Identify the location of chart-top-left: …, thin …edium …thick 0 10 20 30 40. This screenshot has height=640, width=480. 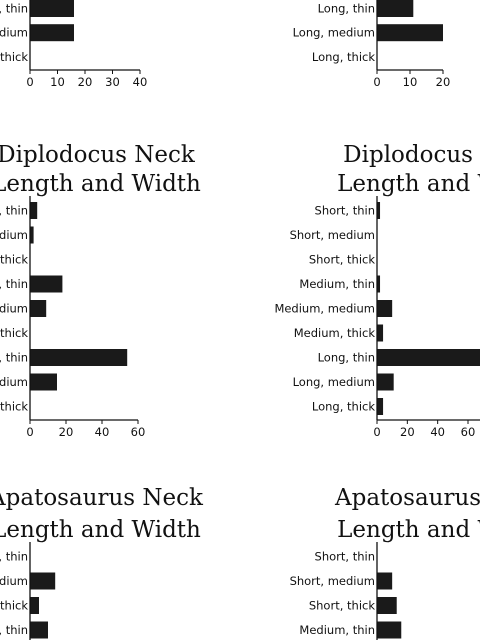
(73, 44).